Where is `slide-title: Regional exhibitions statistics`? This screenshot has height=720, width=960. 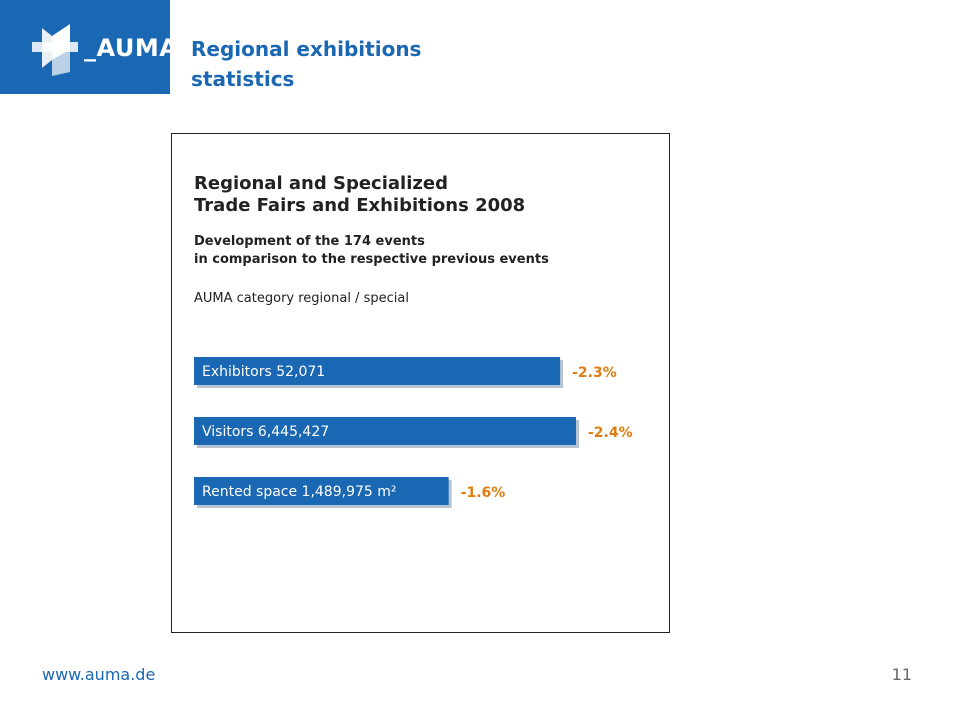
slide-title: Regional exhibitions statistics is located at coordinates (306, 64).